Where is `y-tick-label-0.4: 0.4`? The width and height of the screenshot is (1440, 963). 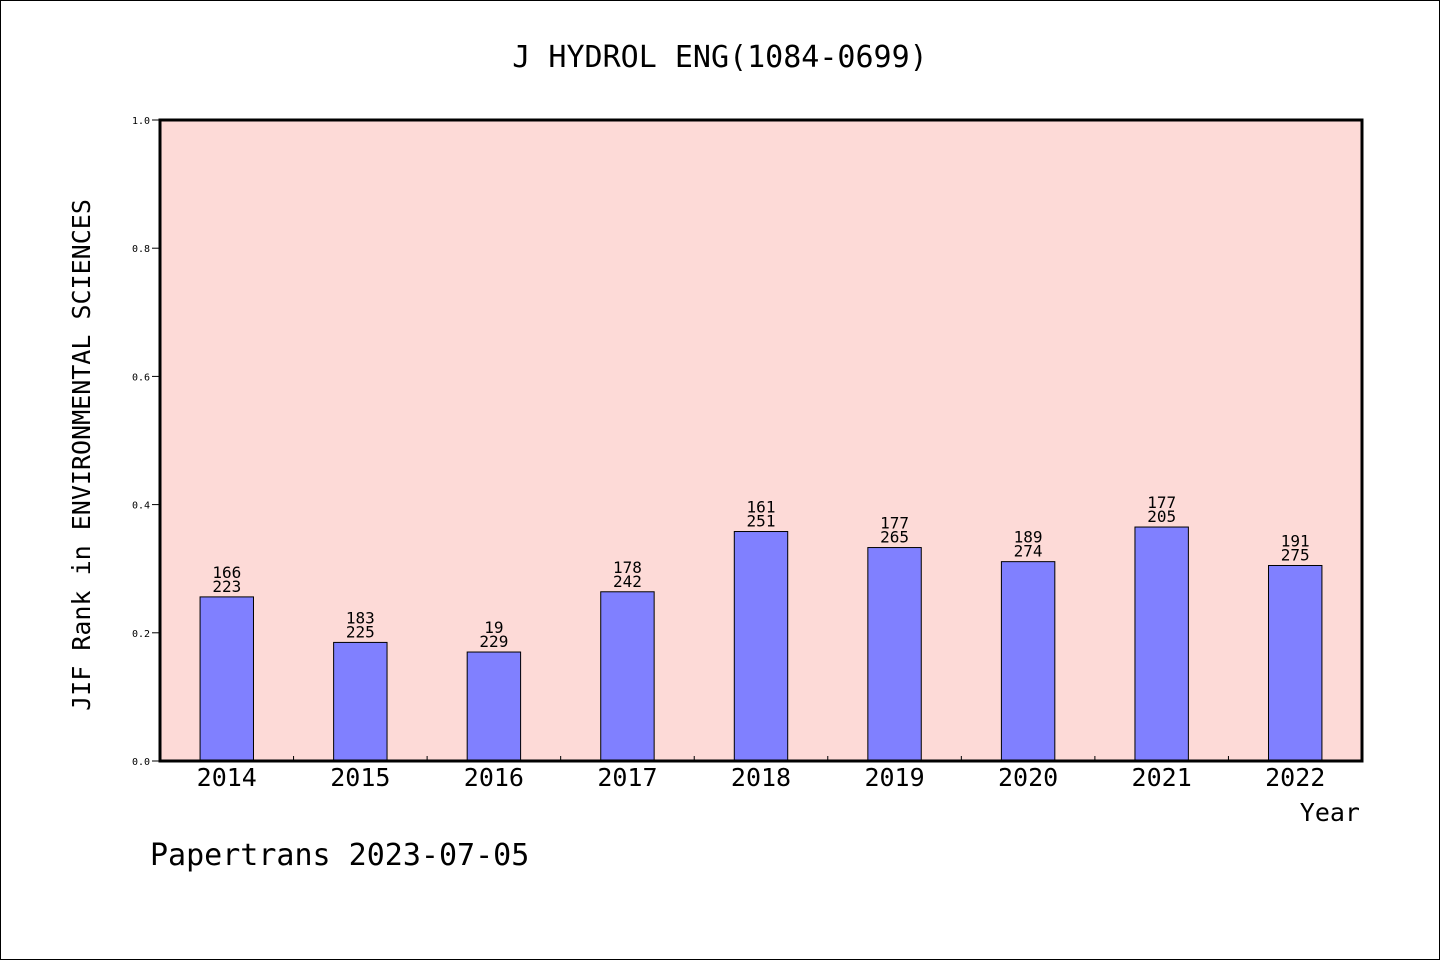
y-tick-label-0.4: 0.4 is located at coordinates (141, 506).